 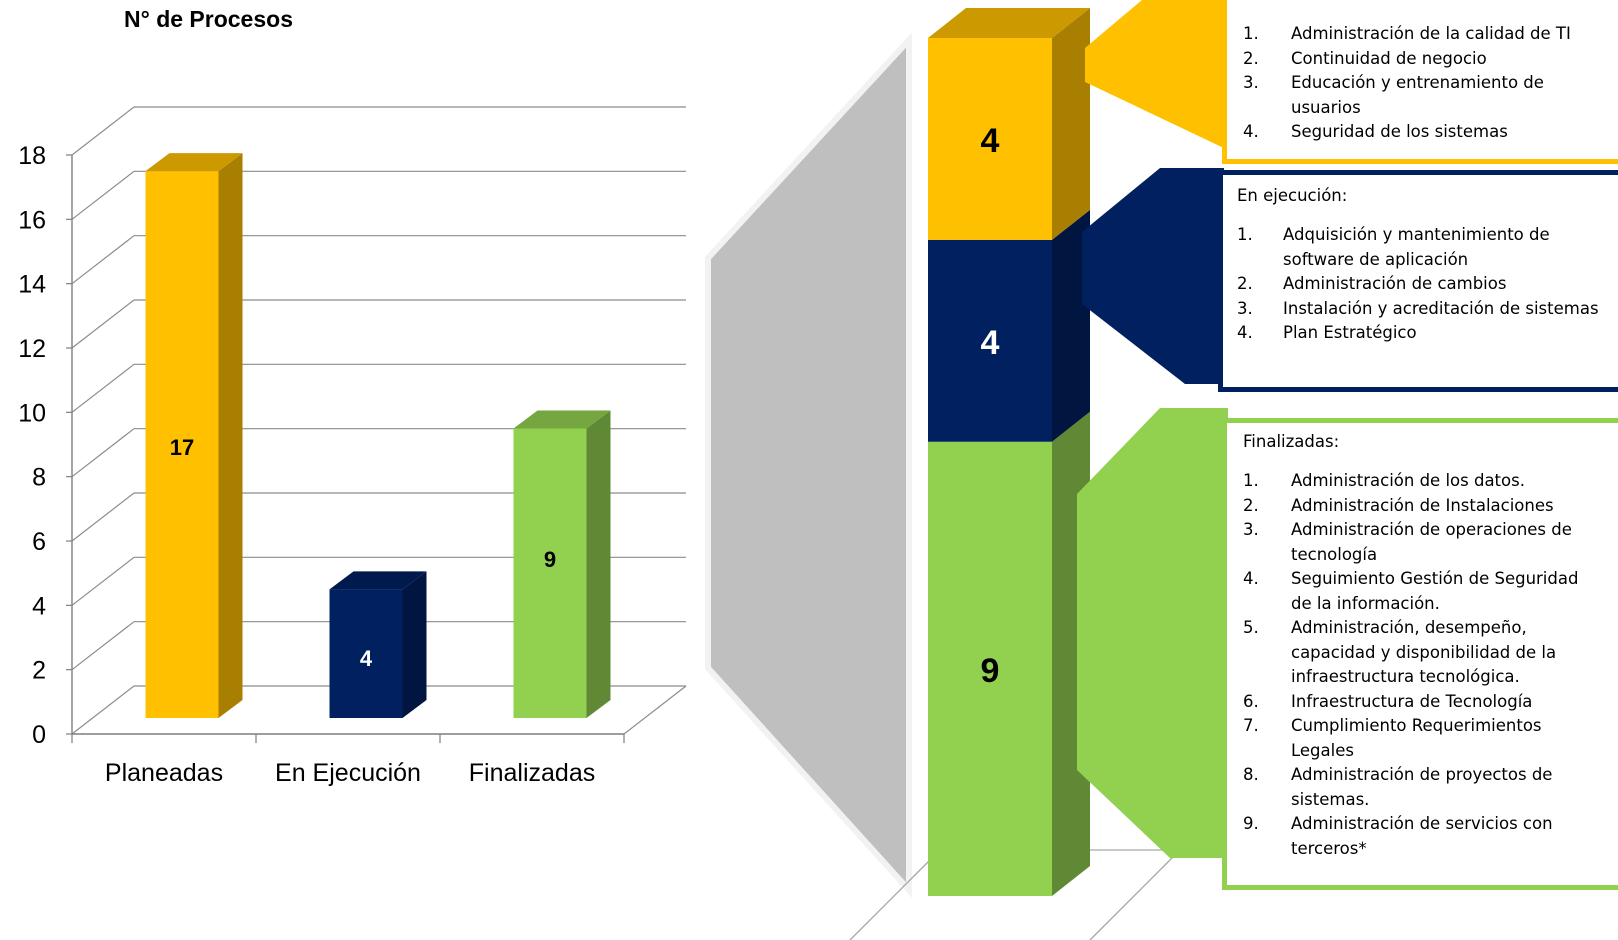 I want to click on callout-final-heading: Finalizadas:, so click(x=1291, y=441).